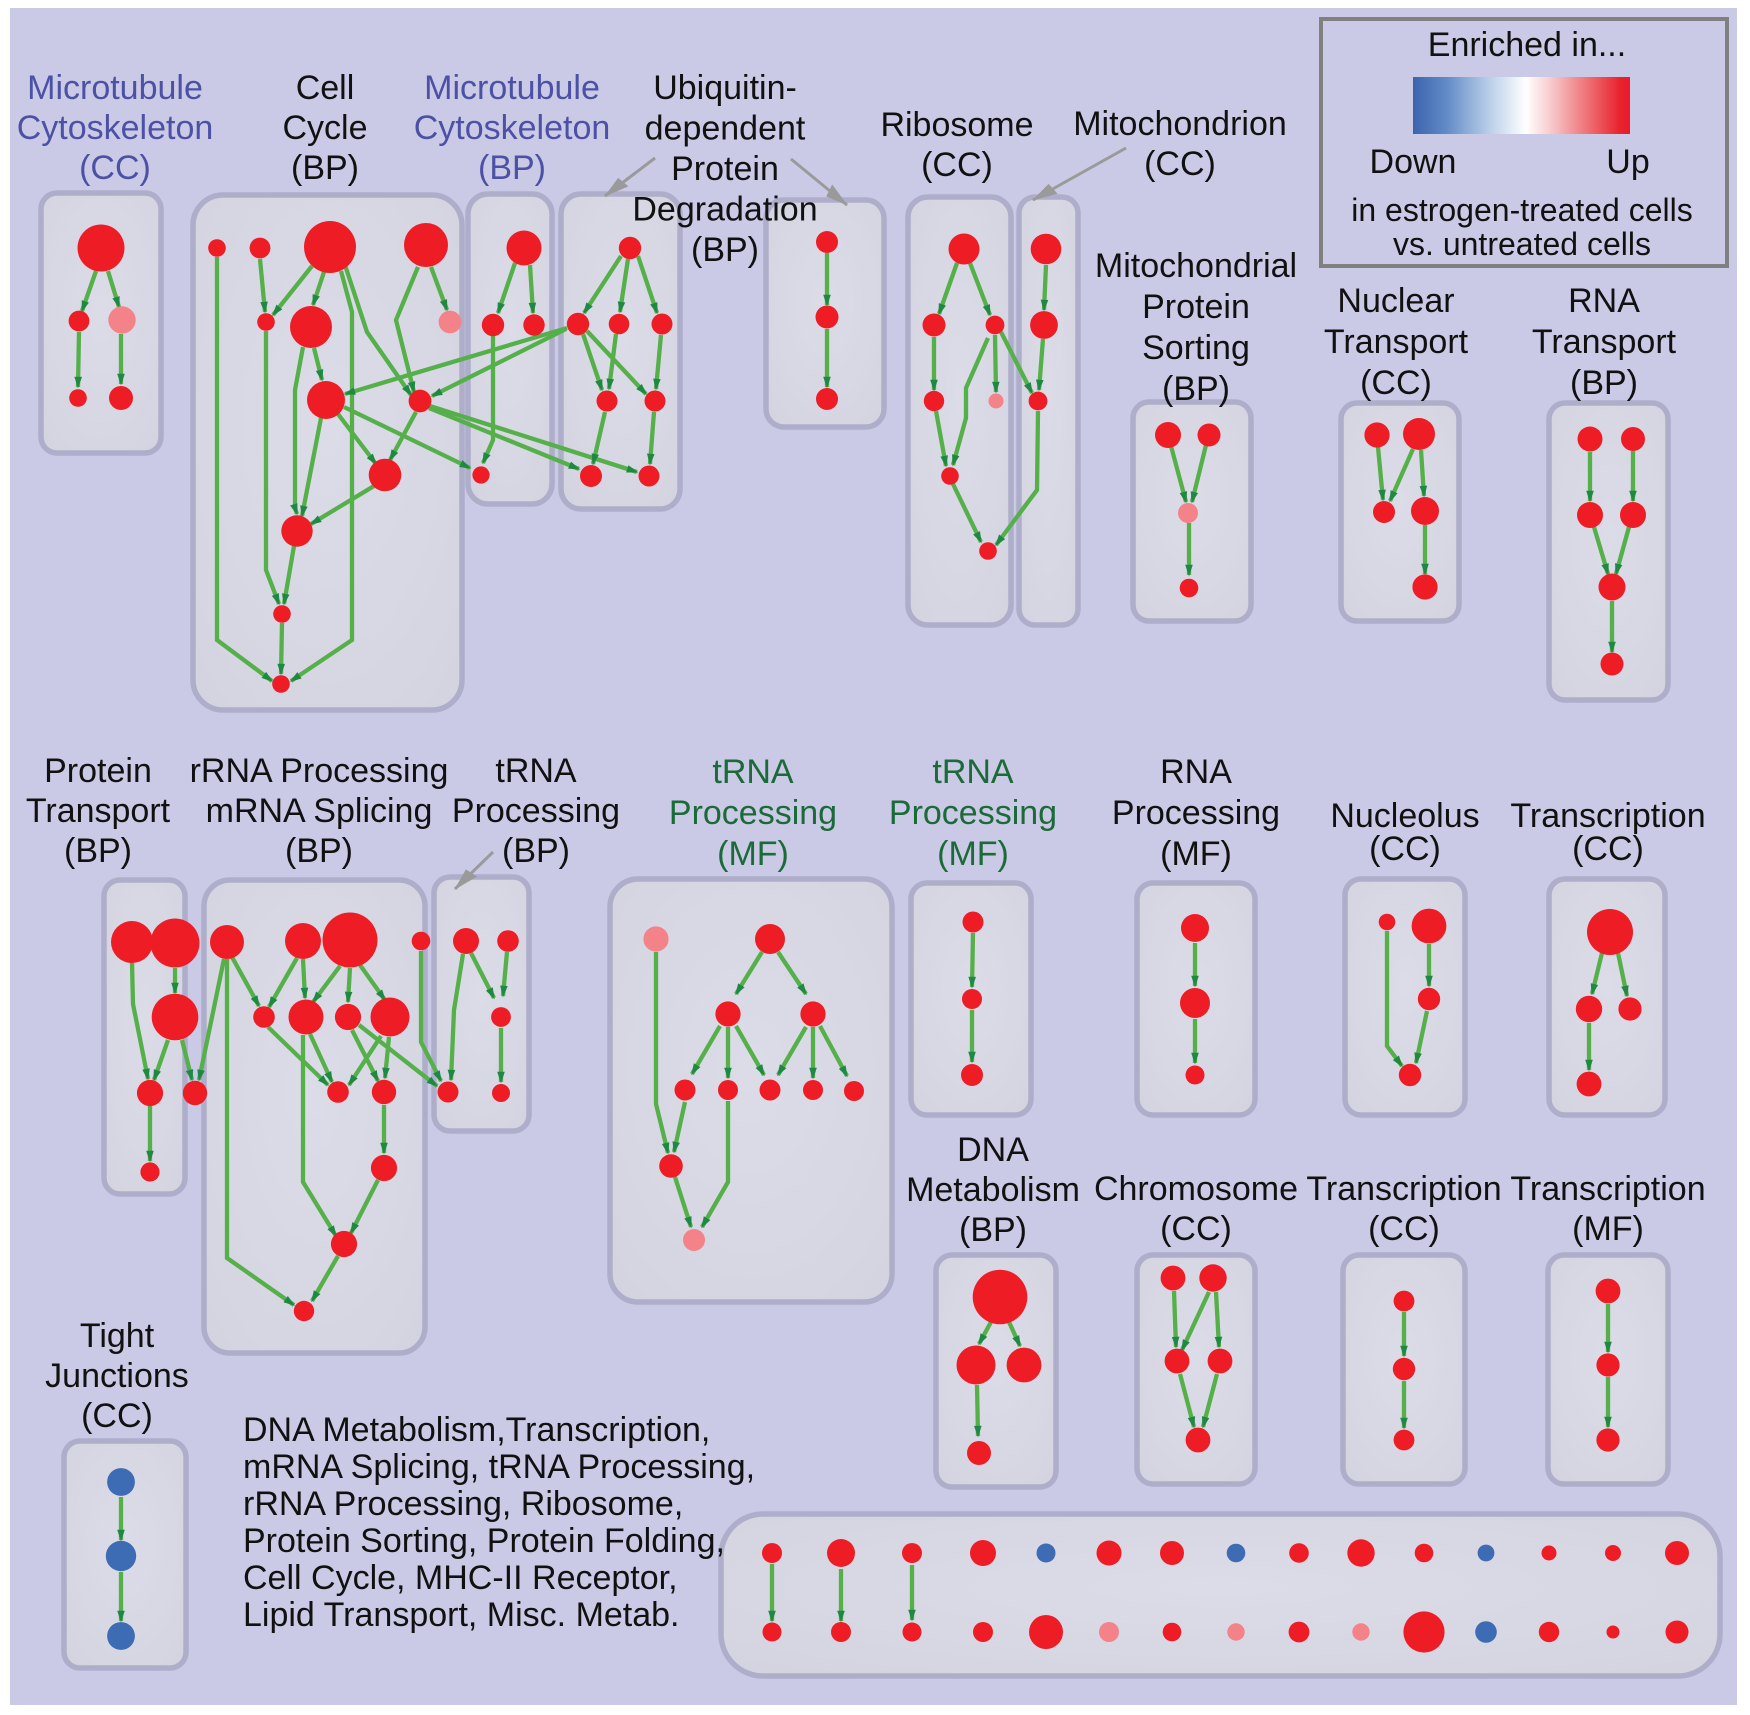  What do you see at coordinates (956, 125) in the screenshot?
I see `svg-text: Ribosome` at bounding box center [956, 125].